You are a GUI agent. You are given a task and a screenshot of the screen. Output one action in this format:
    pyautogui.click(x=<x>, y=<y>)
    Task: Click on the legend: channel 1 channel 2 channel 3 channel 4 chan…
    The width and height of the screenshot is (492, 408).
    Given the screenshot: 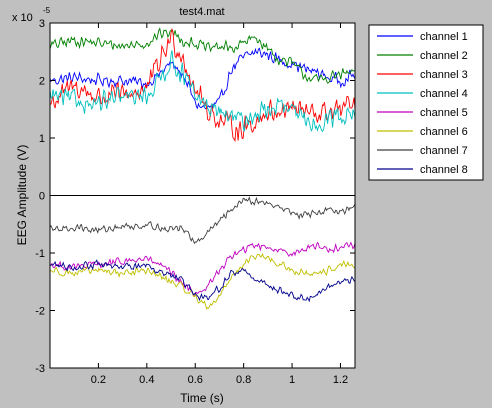 What is the action you would take?
    pyautogui.click(x=426, y=102)
    